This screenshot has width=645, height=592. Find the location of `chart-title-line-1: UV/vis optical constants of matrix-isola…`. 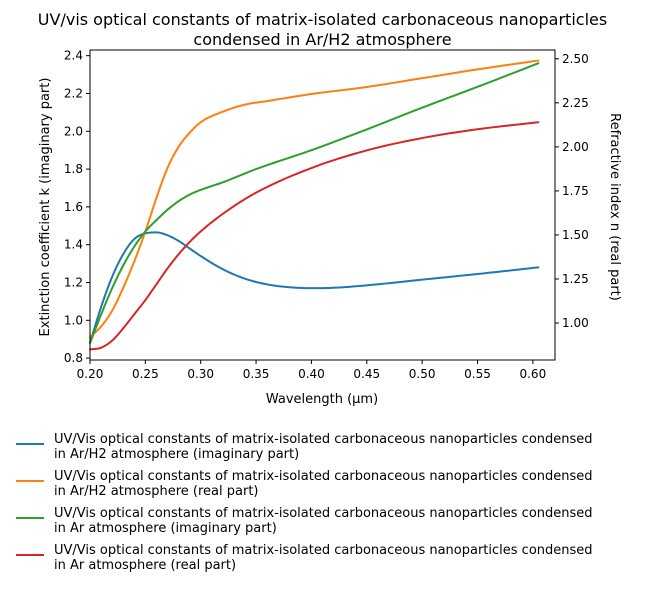

chart-title-line-1: UV/vis optical constants of matrix-isola… is located at coordinates (322, 19).